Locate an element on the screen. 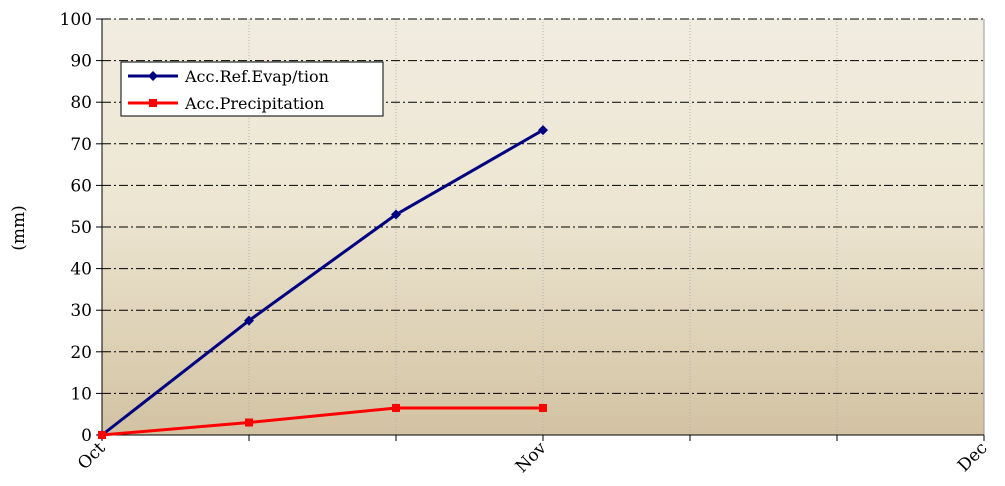 The height and width of the screenshot is (486, 1005). y-tick-label: 20 is located at coordinates (81, 353).